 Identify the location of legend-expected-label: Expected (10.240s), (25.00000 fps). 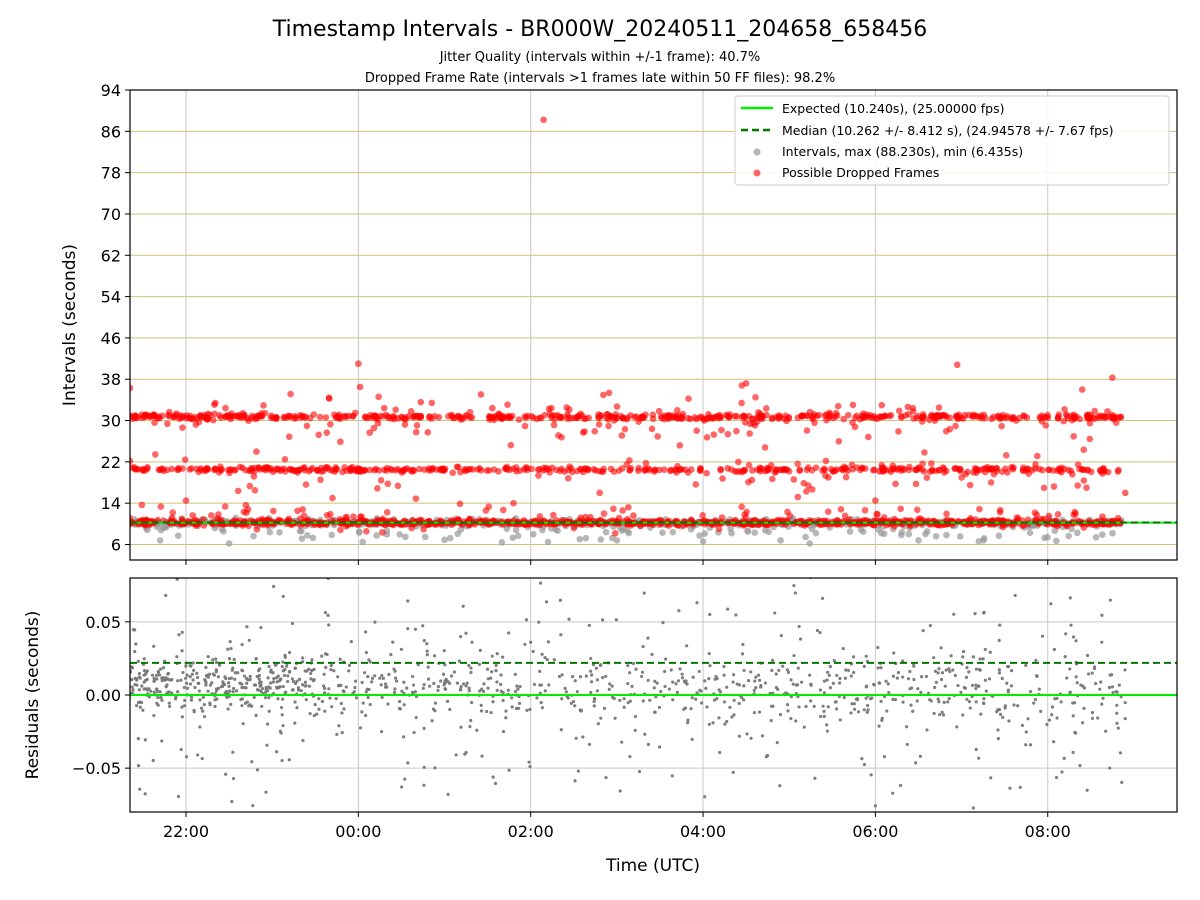
(893, 108).